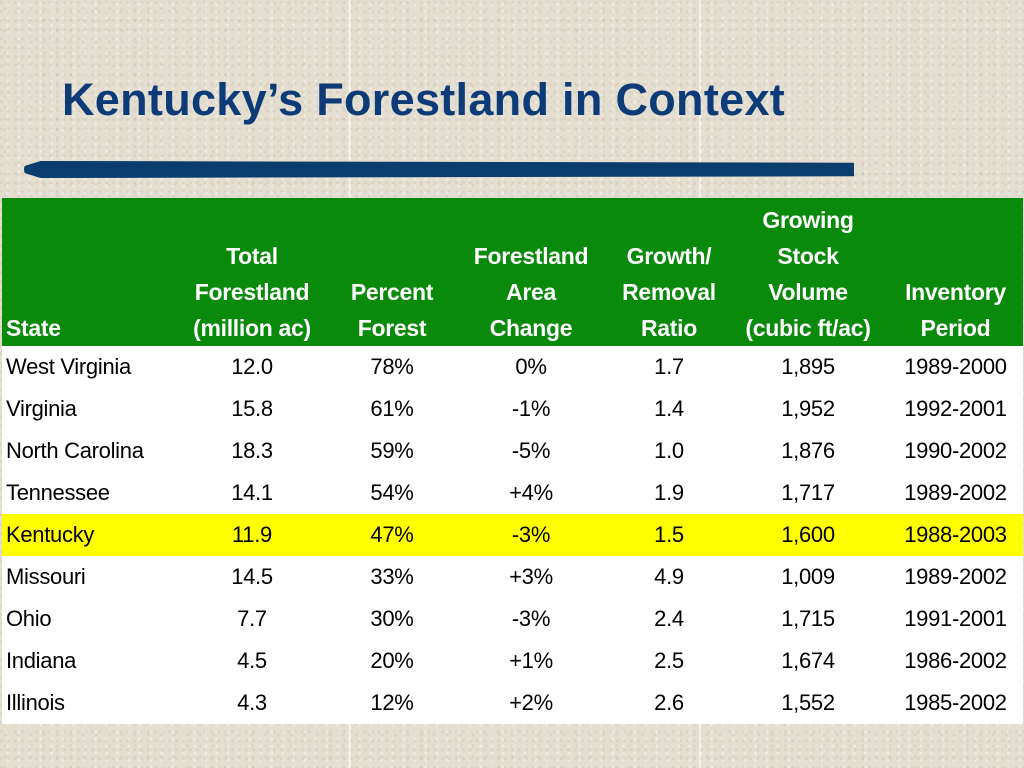 The image size is (1024, 768). I want to click on cell-growth-removal-ratio: 1.5, so click(669, 534).